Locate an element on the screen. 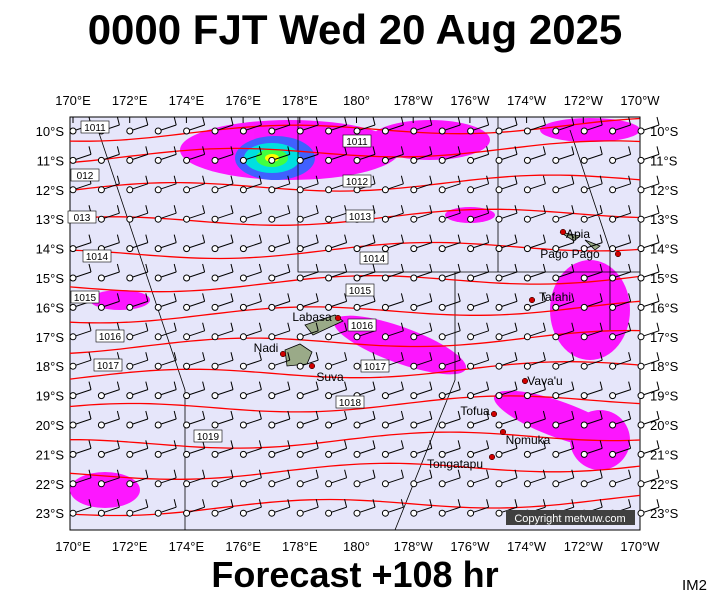 This screenshot has height=600, width=711. lon-label-bottom: 176°W is located at coordinates (470, 546).